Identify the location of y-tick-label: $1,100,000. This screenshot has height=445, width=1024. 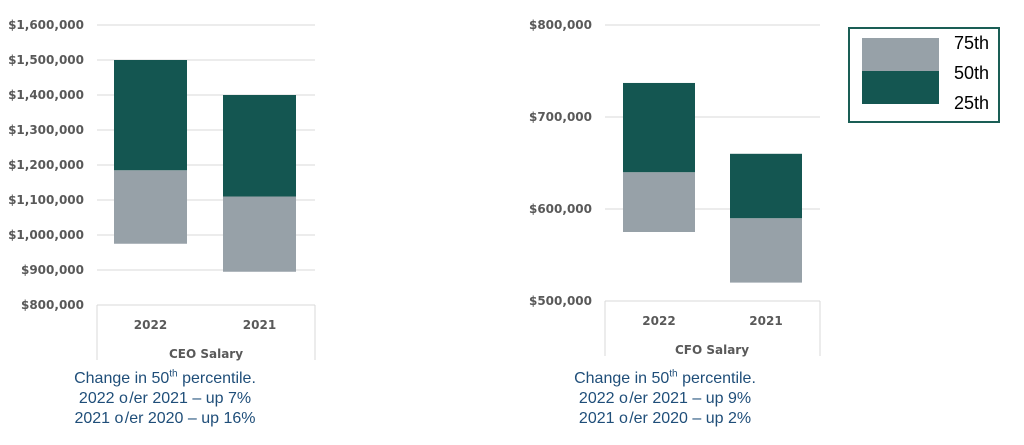
(46, 200).